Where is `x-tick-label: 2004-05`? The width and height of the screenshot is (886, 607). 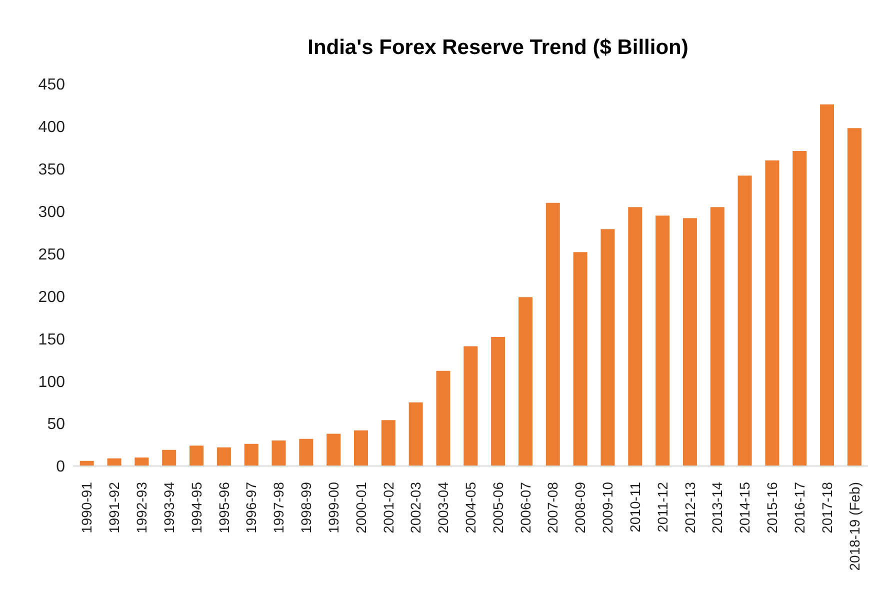 x-tick-label: 2004-05 is located at coordinates (470, 508).